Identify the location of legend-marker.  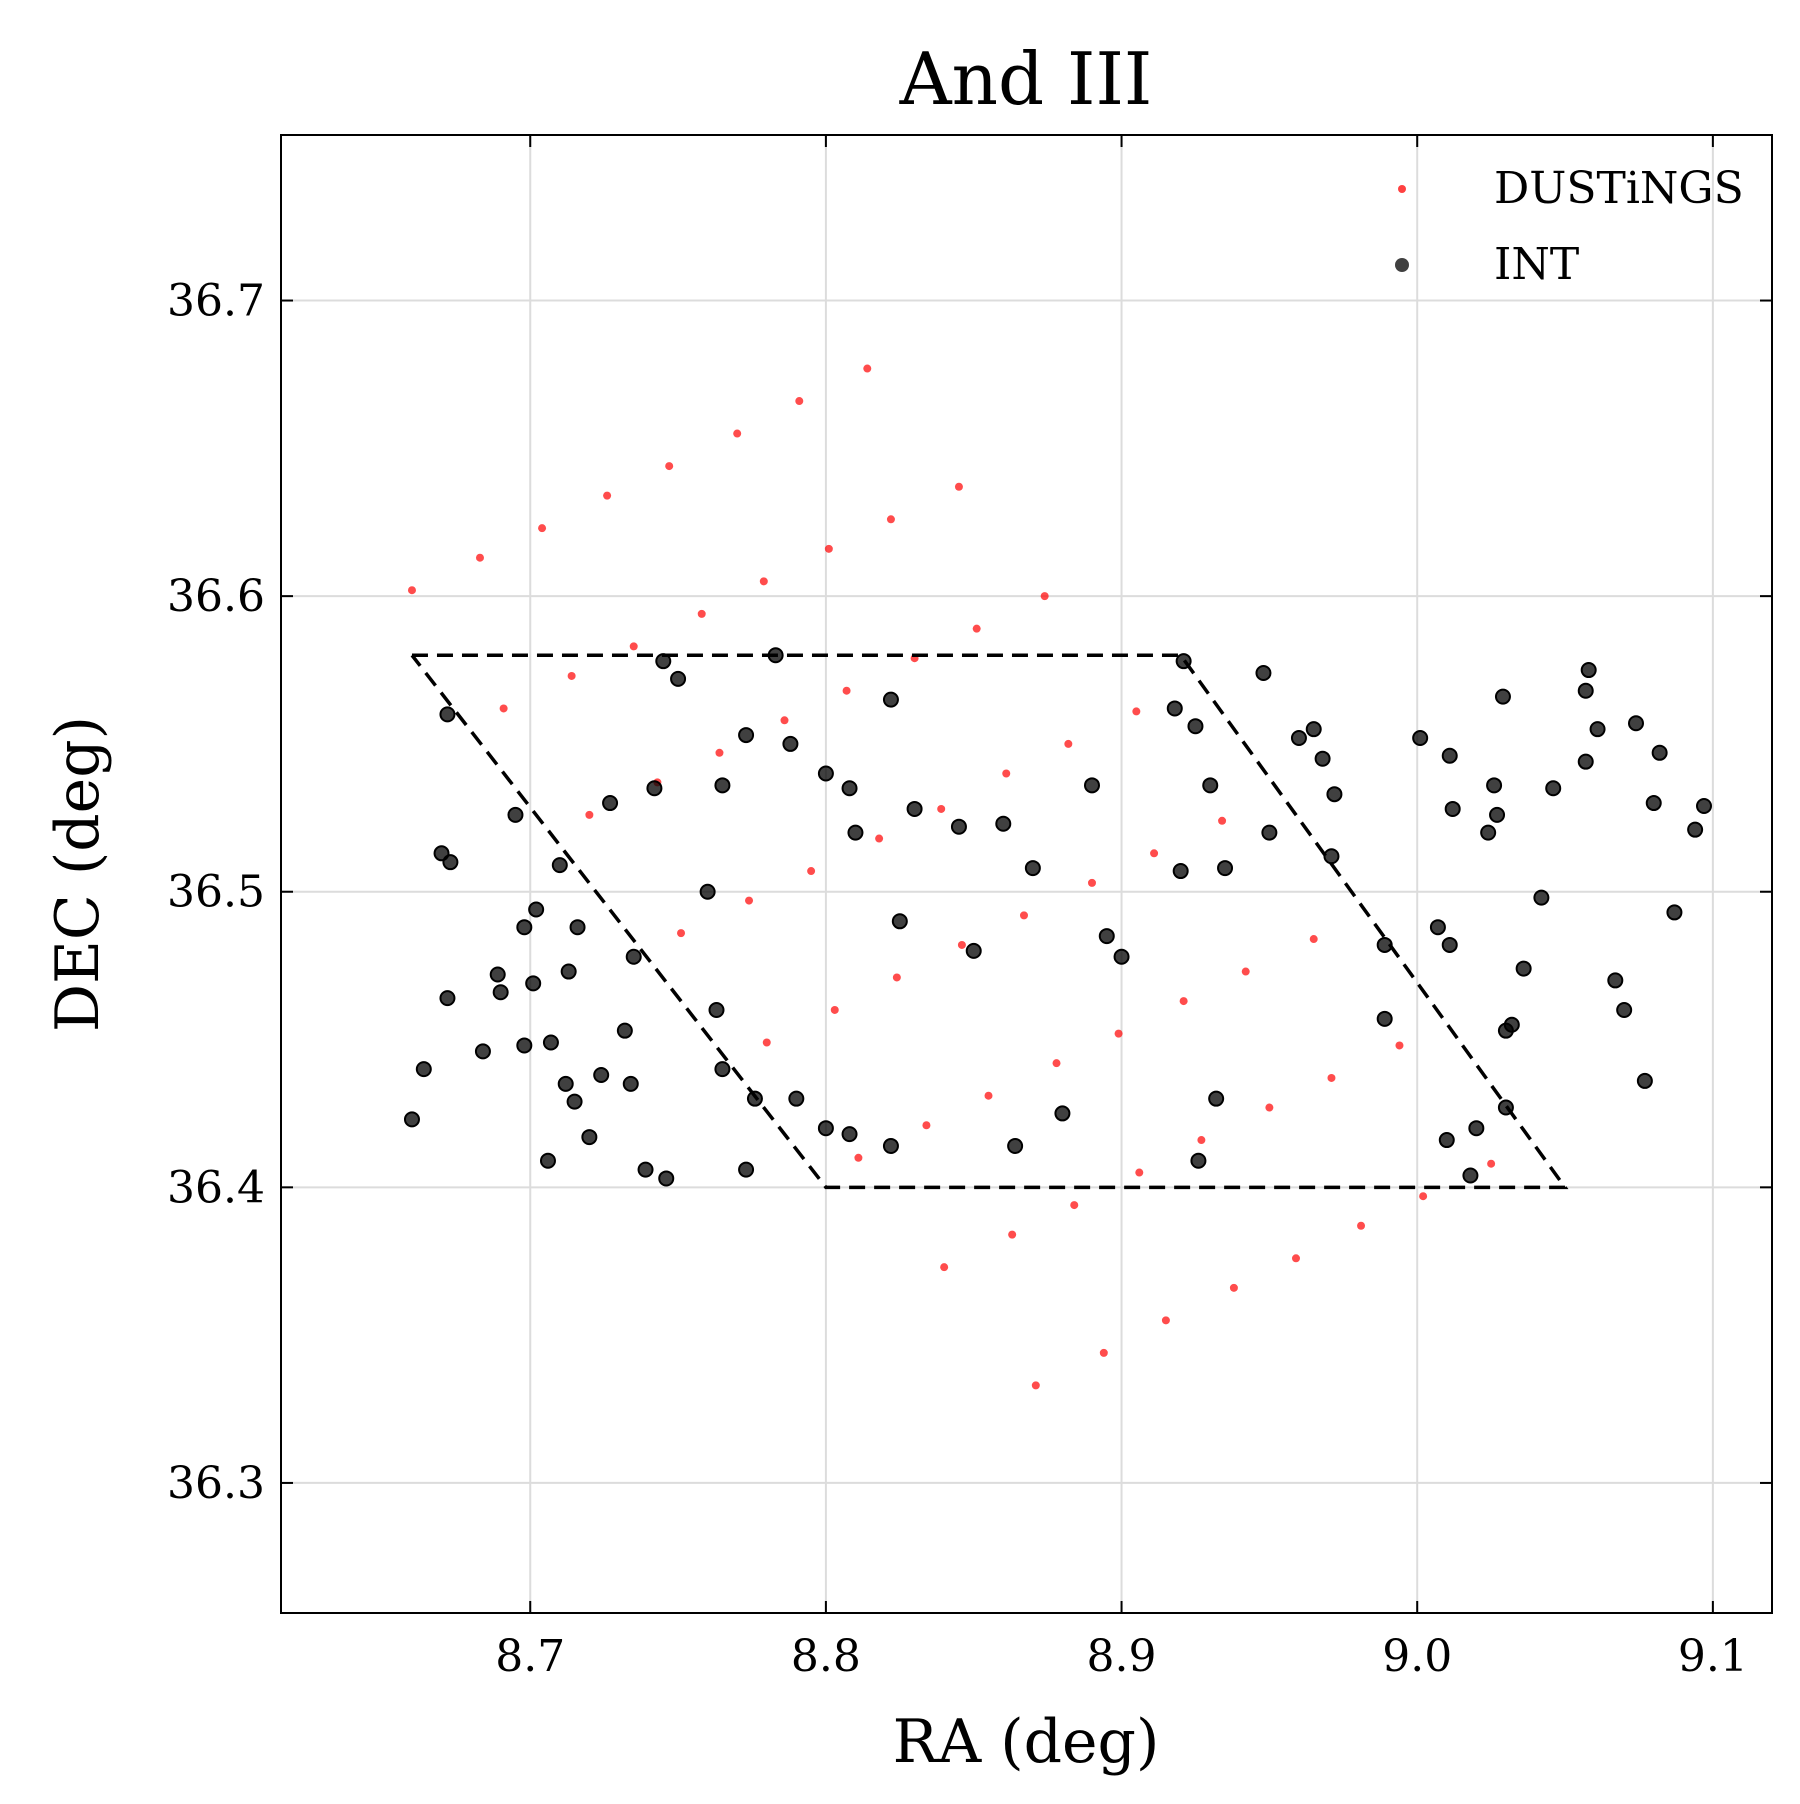
(1402, 189).